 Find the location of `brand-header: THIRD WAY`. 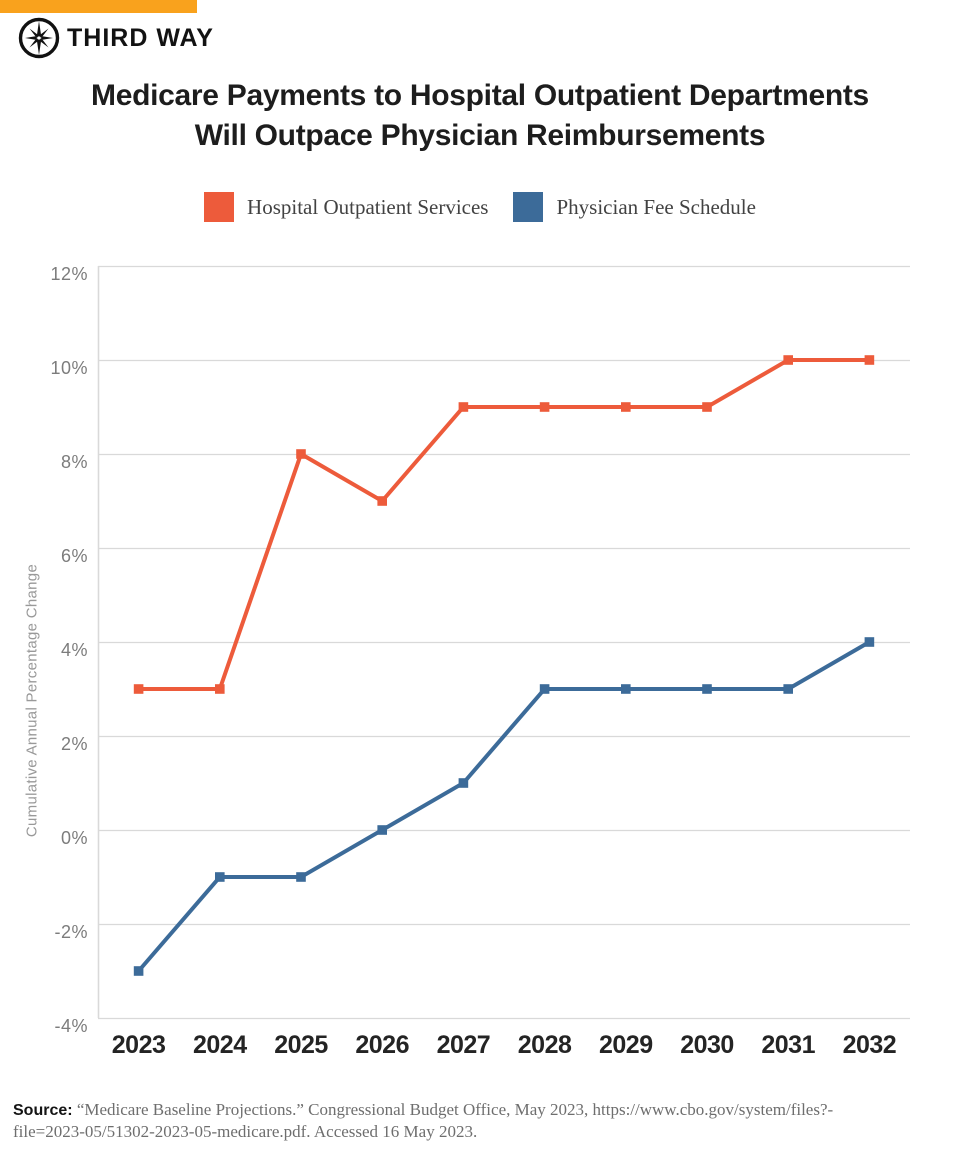

brand-header: THIRD WAY is located at coordinates (116, 38).